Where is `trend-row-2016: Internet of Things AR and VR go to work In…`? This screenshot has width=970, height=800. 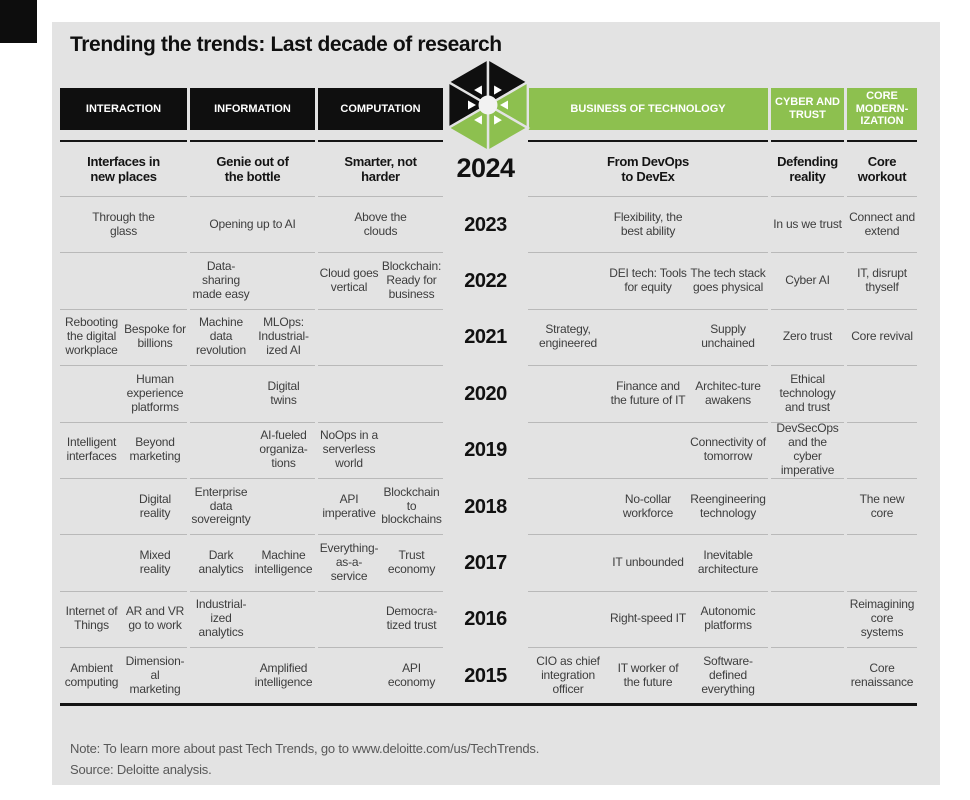
trend-row-2016: Internet of Things AR and VR go to work In… is located at coordinates (488, 620).